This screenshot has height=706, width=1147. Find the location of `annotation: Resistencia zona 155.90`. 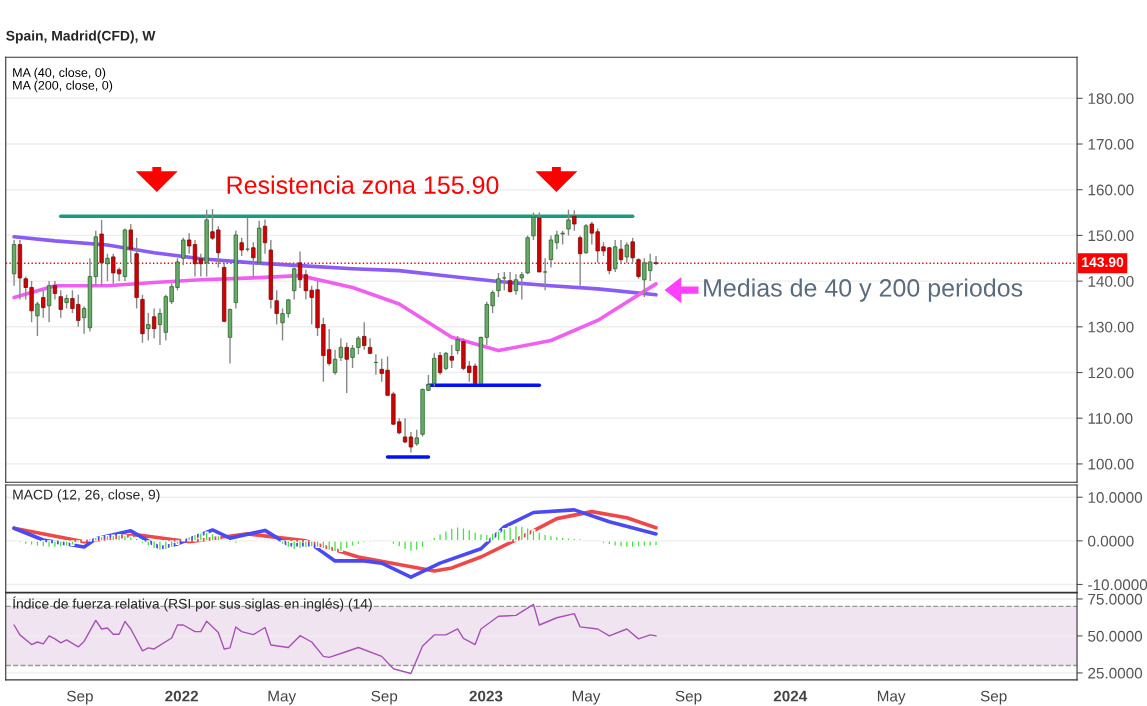

annotation: Resistencia zona 155.90 is located at coordinates (363, 184).